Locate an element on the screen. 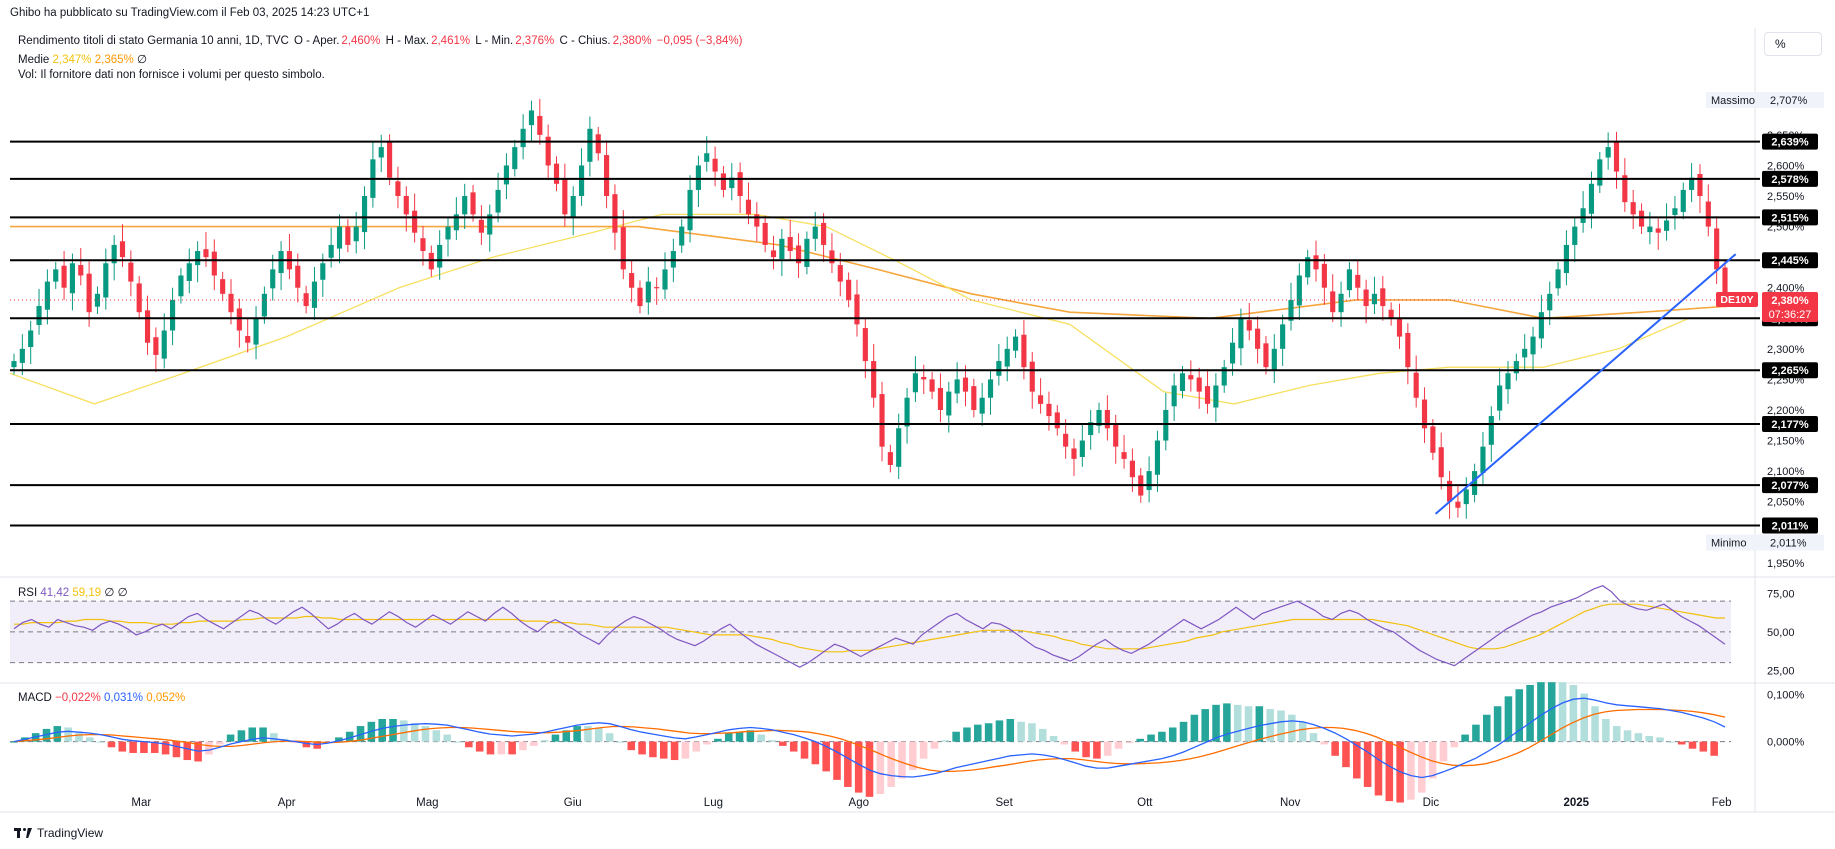  level-tag-label: 2,515% is located at coordinates (1790, 218).